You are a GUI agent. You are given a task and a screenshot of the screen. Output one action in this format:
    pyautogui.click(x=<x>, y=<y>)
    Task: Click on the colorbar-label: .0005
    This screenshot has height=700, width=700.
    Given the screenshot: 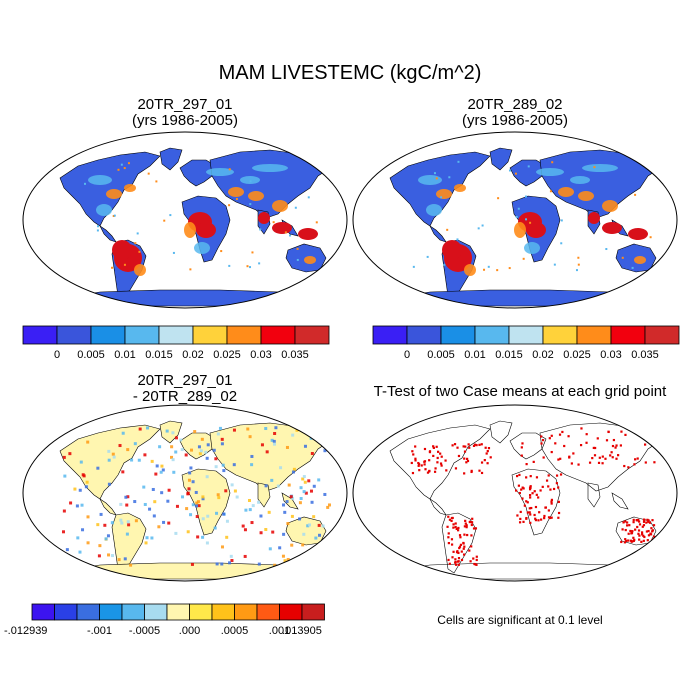 What is the action you would take?
    pyautogui.click(x=235, y=631)
    